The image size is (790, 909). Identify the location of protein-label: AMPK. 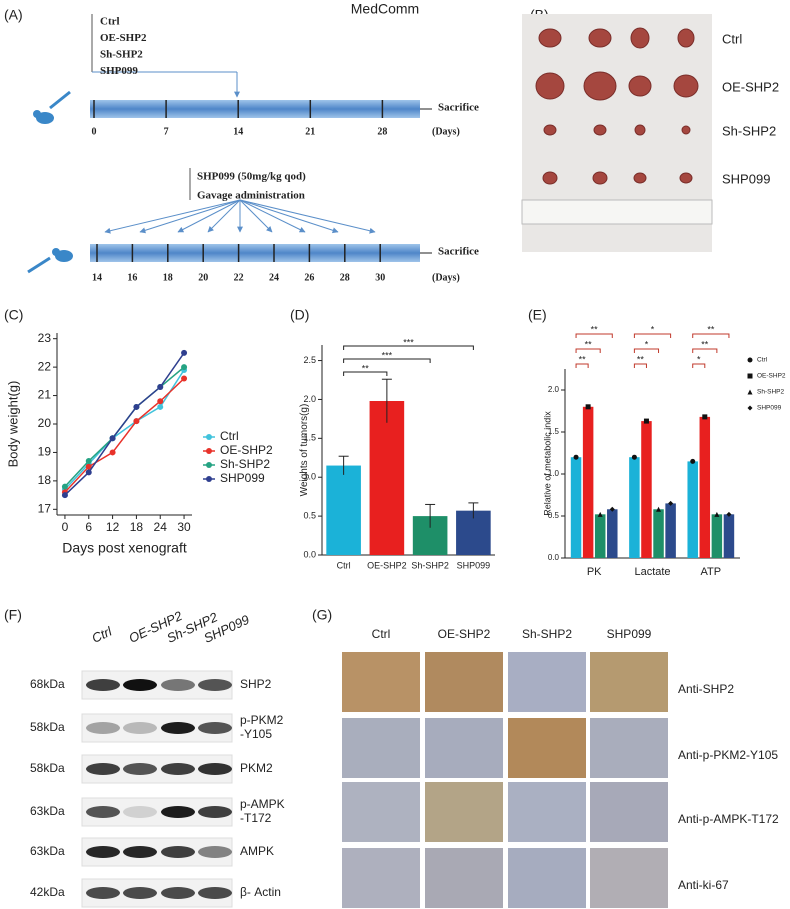
(257, 851).